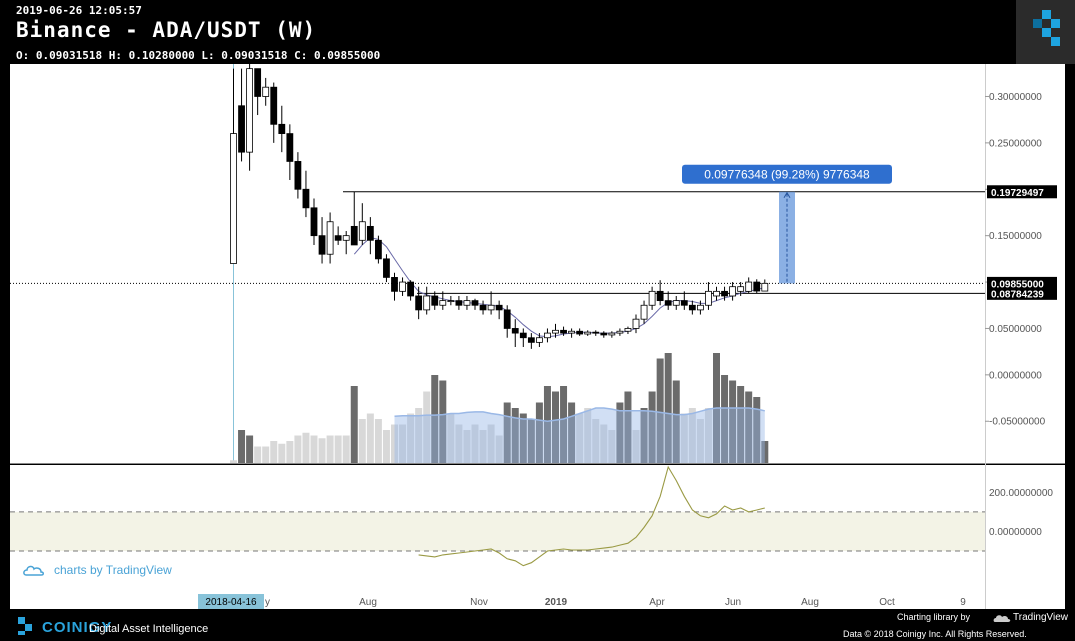 The image size is (1075, 641). What do you see at coordinates (33, 570) in the screenshot?
I see `tradingview-cloud-icon` at bounding box center [33, 570].